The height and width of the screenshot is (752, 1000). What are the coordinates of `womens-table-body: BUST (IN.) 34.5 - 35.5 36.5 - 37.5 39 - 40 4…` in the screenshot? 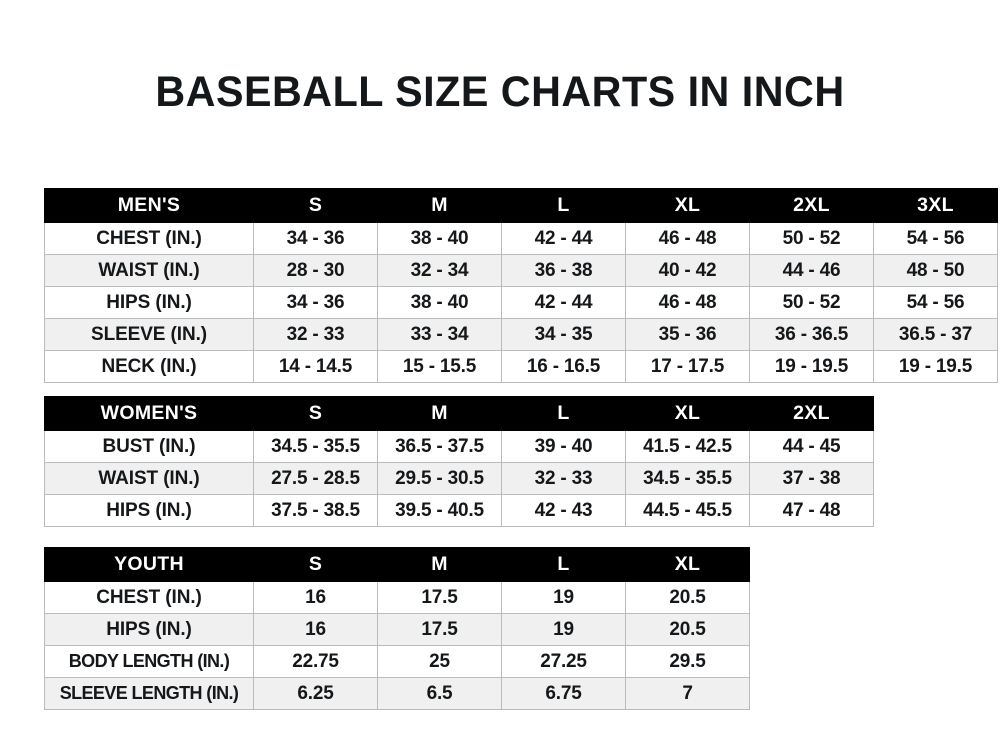 It's located at (459, 478).